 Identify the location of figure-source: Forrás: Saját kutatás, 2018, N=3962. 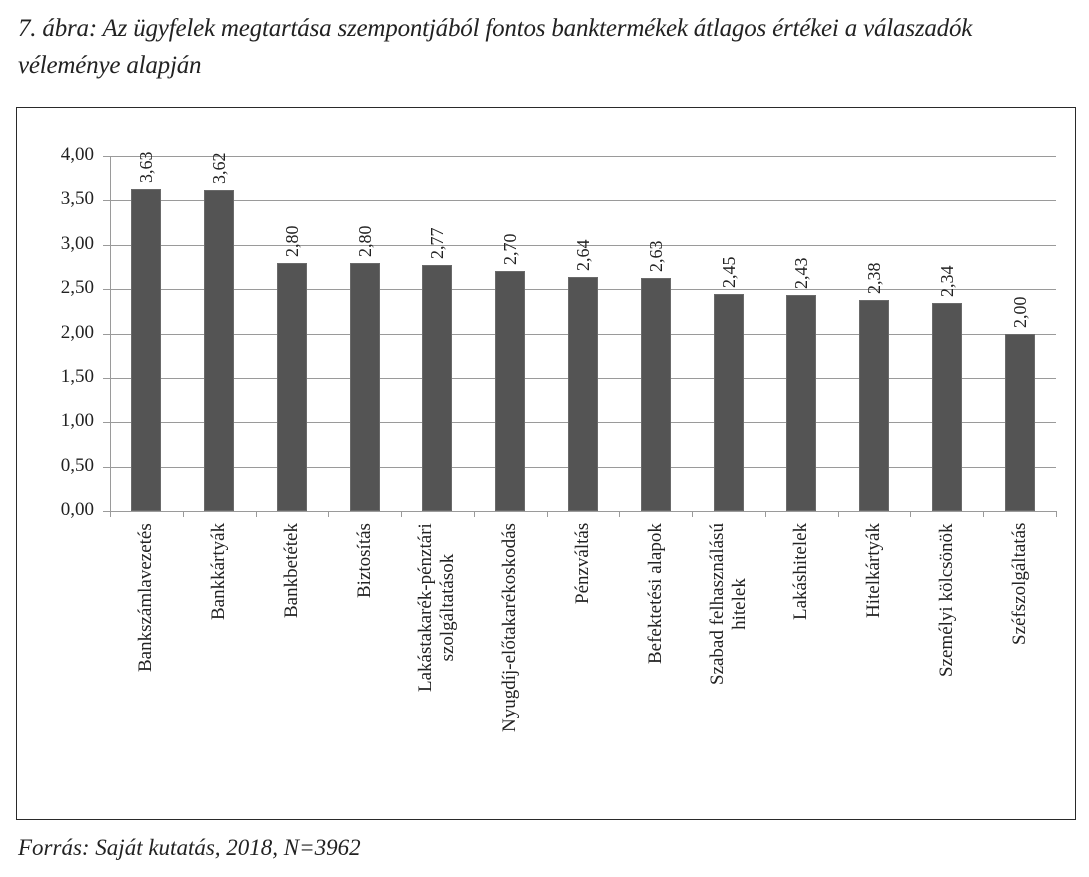
(189, 847).